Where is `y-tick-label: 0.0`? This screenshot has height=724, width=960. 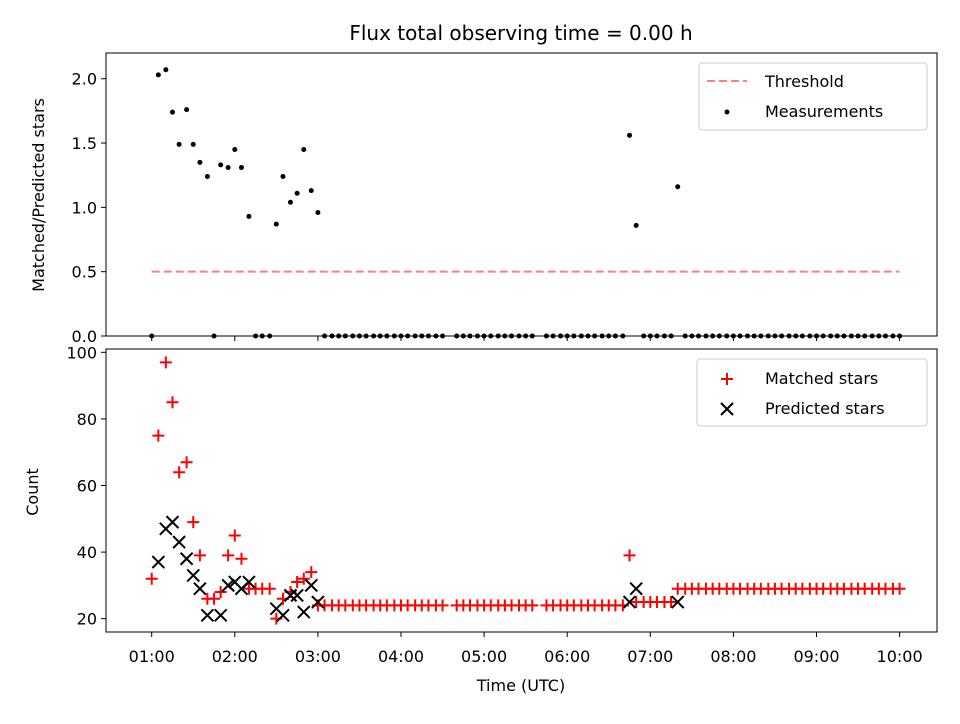 y-tick-label: 0.0 is located at coordinates (84, 336).